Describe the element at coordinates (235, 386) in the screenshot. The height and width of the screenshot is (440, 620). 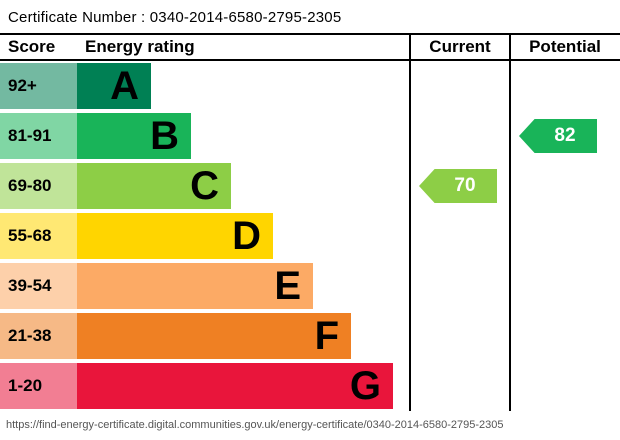
I see `band-bar-g: G` at that location.